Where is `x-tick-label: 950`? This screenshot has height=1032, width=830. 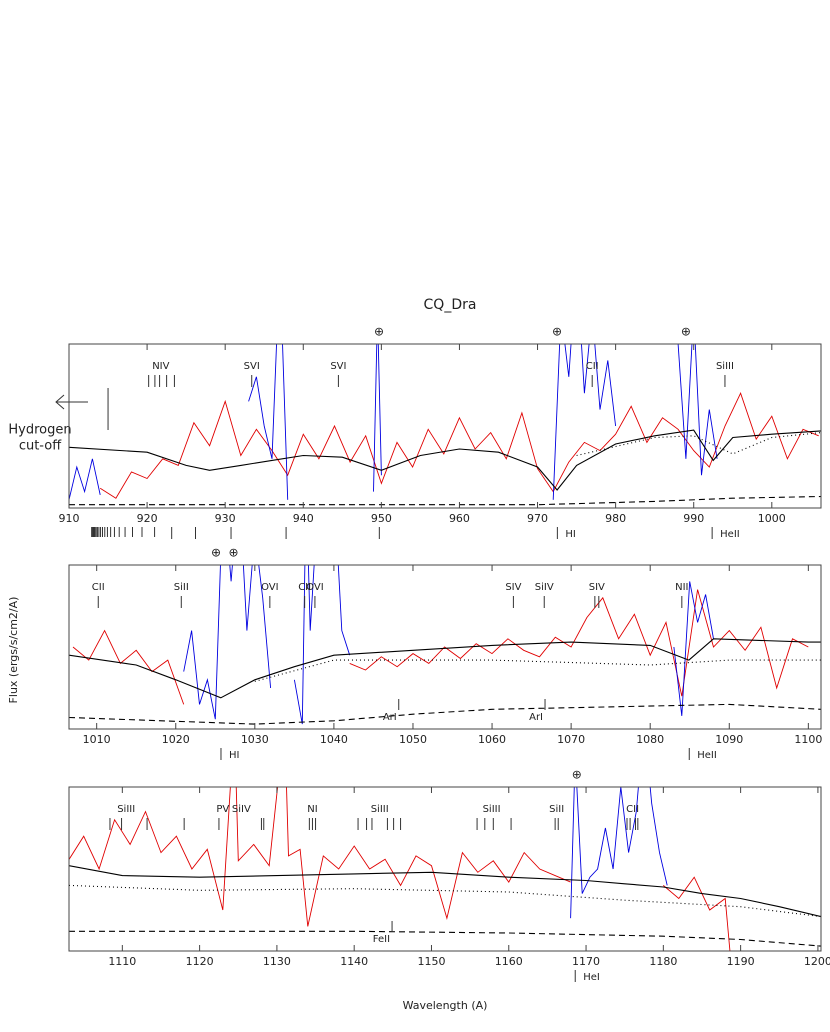 x-tick-label: 950 is located at coordinates (381, 518).